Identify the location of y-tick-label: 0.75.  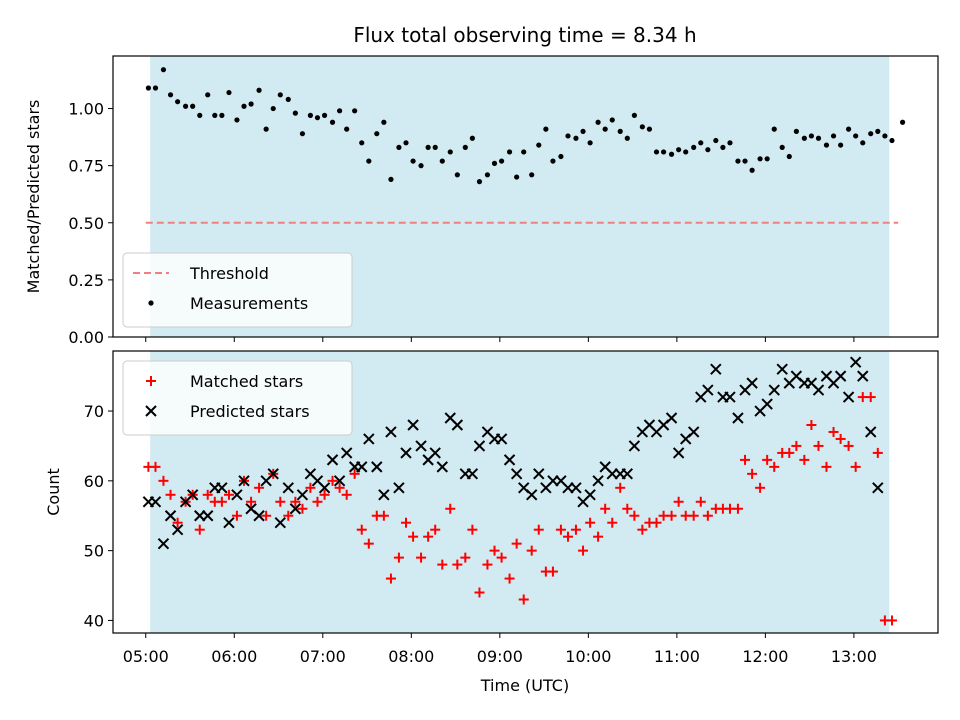
(86, 166).